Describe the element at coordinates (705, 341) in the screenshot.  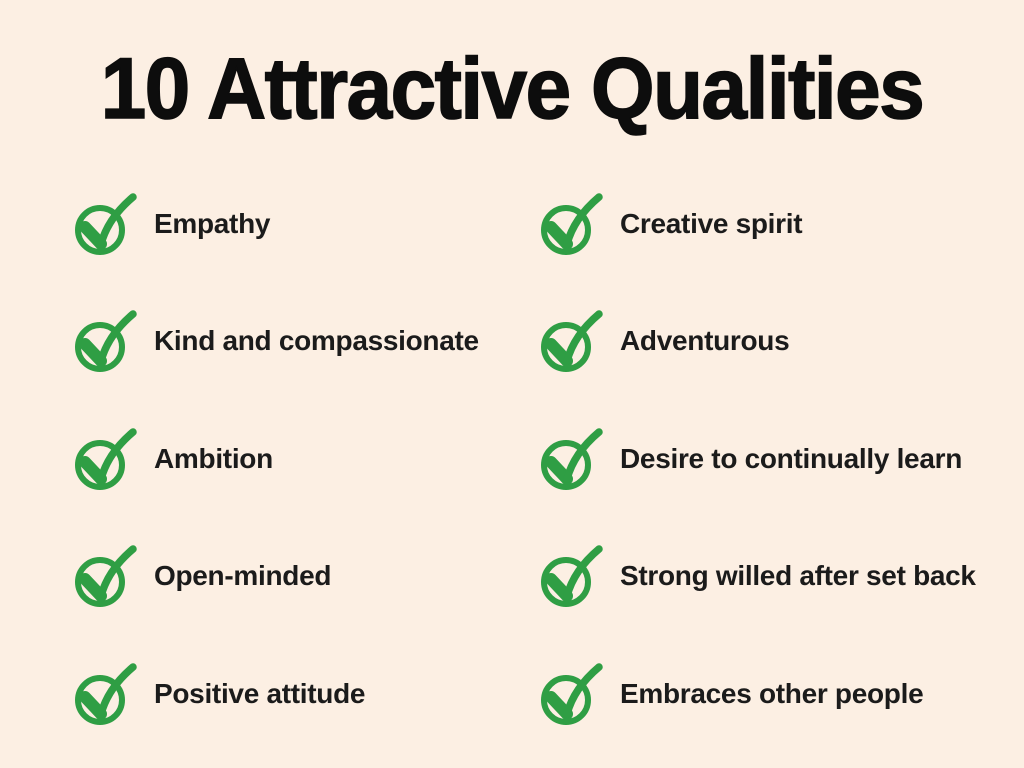
I see `quality-label: Adventurous` at that location.